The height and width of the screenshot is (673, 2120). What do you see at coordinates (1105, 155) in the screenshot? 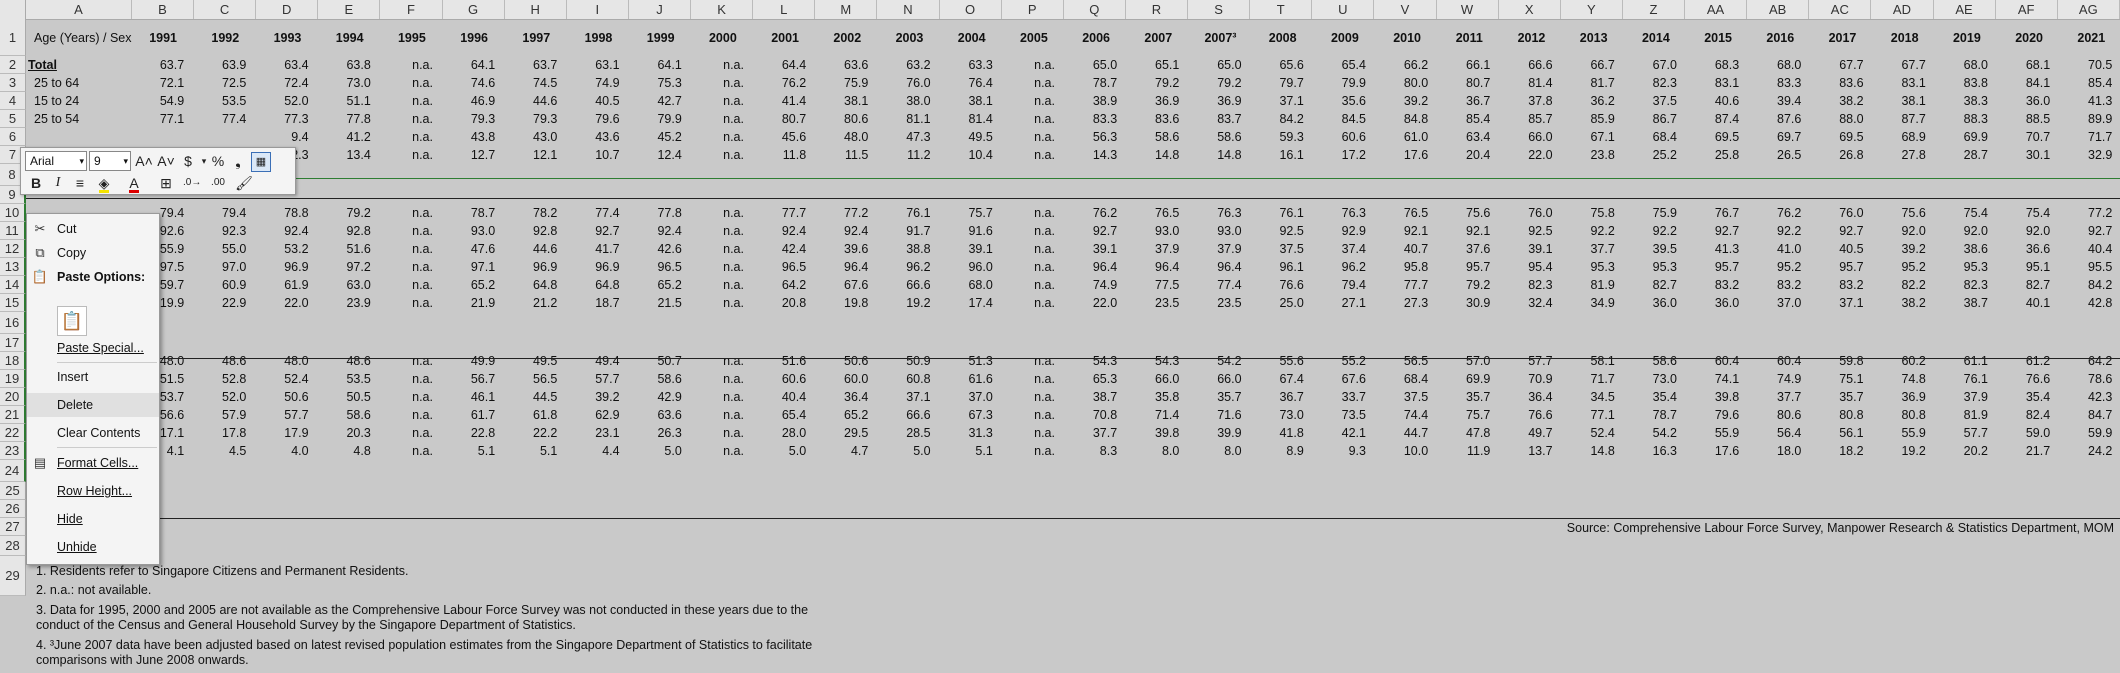
I see `table-cell: 14.3` at bounding box center [1105, 155].